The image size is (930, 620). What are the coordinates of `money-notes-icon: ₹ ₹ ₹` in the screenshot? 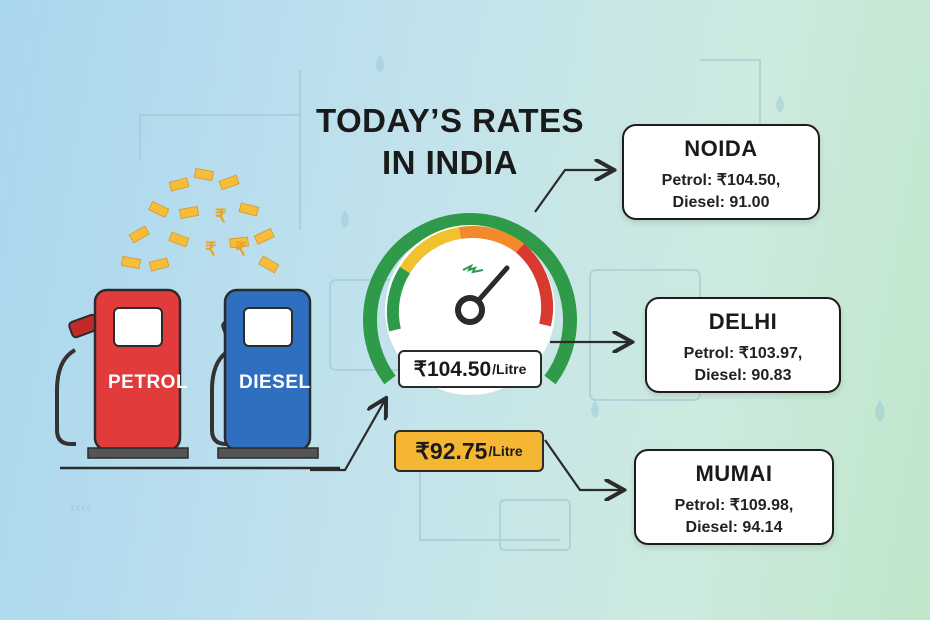 It's located at (200, 221).